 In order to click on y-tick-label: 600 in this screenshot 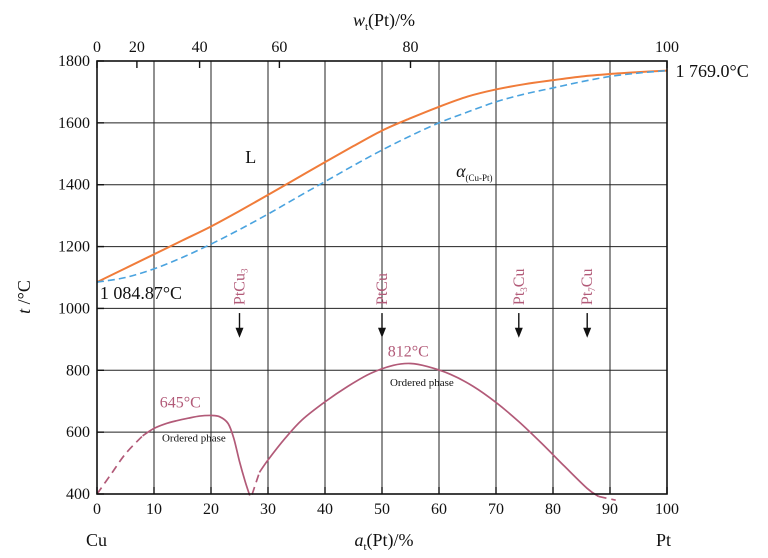, I will do `click(78, 432)`.